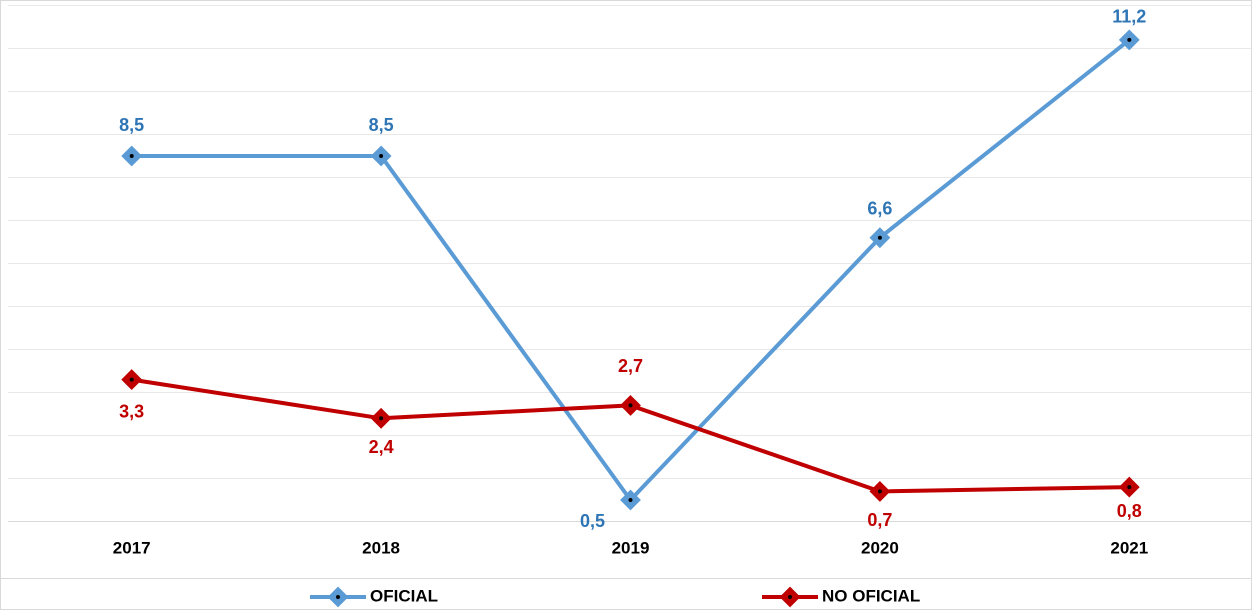 The width and height of the screenshot is (1252, 610). What do you see at coordinates (1129, 17) in the screenshot?
I see `data-label: 11,2` at bounding box center [1129, 17].